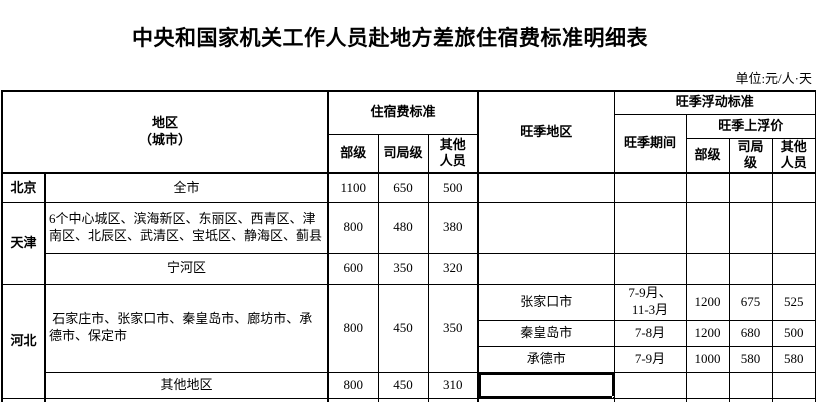 This screenshot has height=402, width=816. I want to click on header-peak-period: 旺季期间, so click(650, 144).